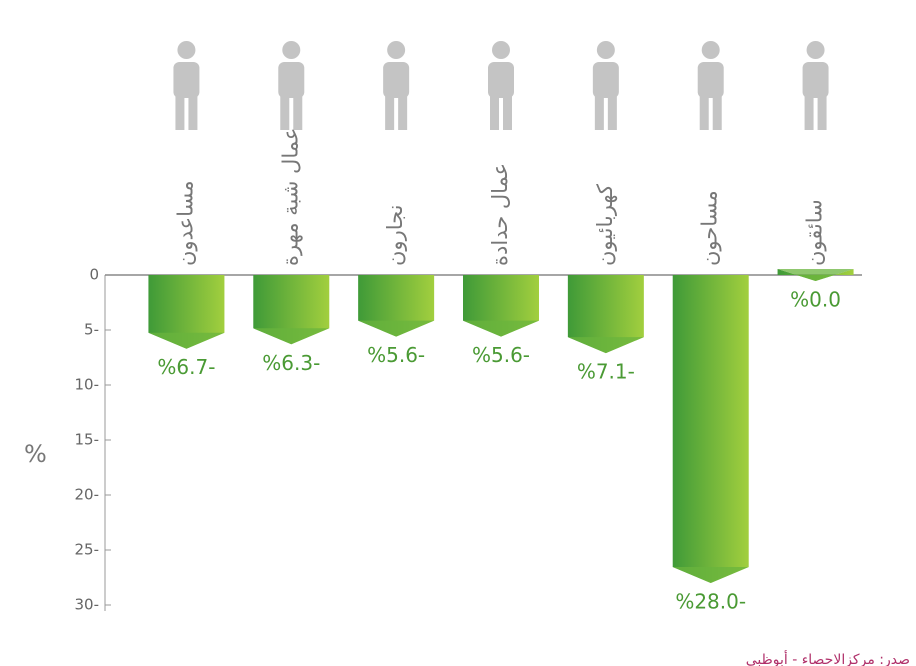  Describe the element at coordinates (35, 454) in the screenshot. I see `y-axis-label: %` at that location.